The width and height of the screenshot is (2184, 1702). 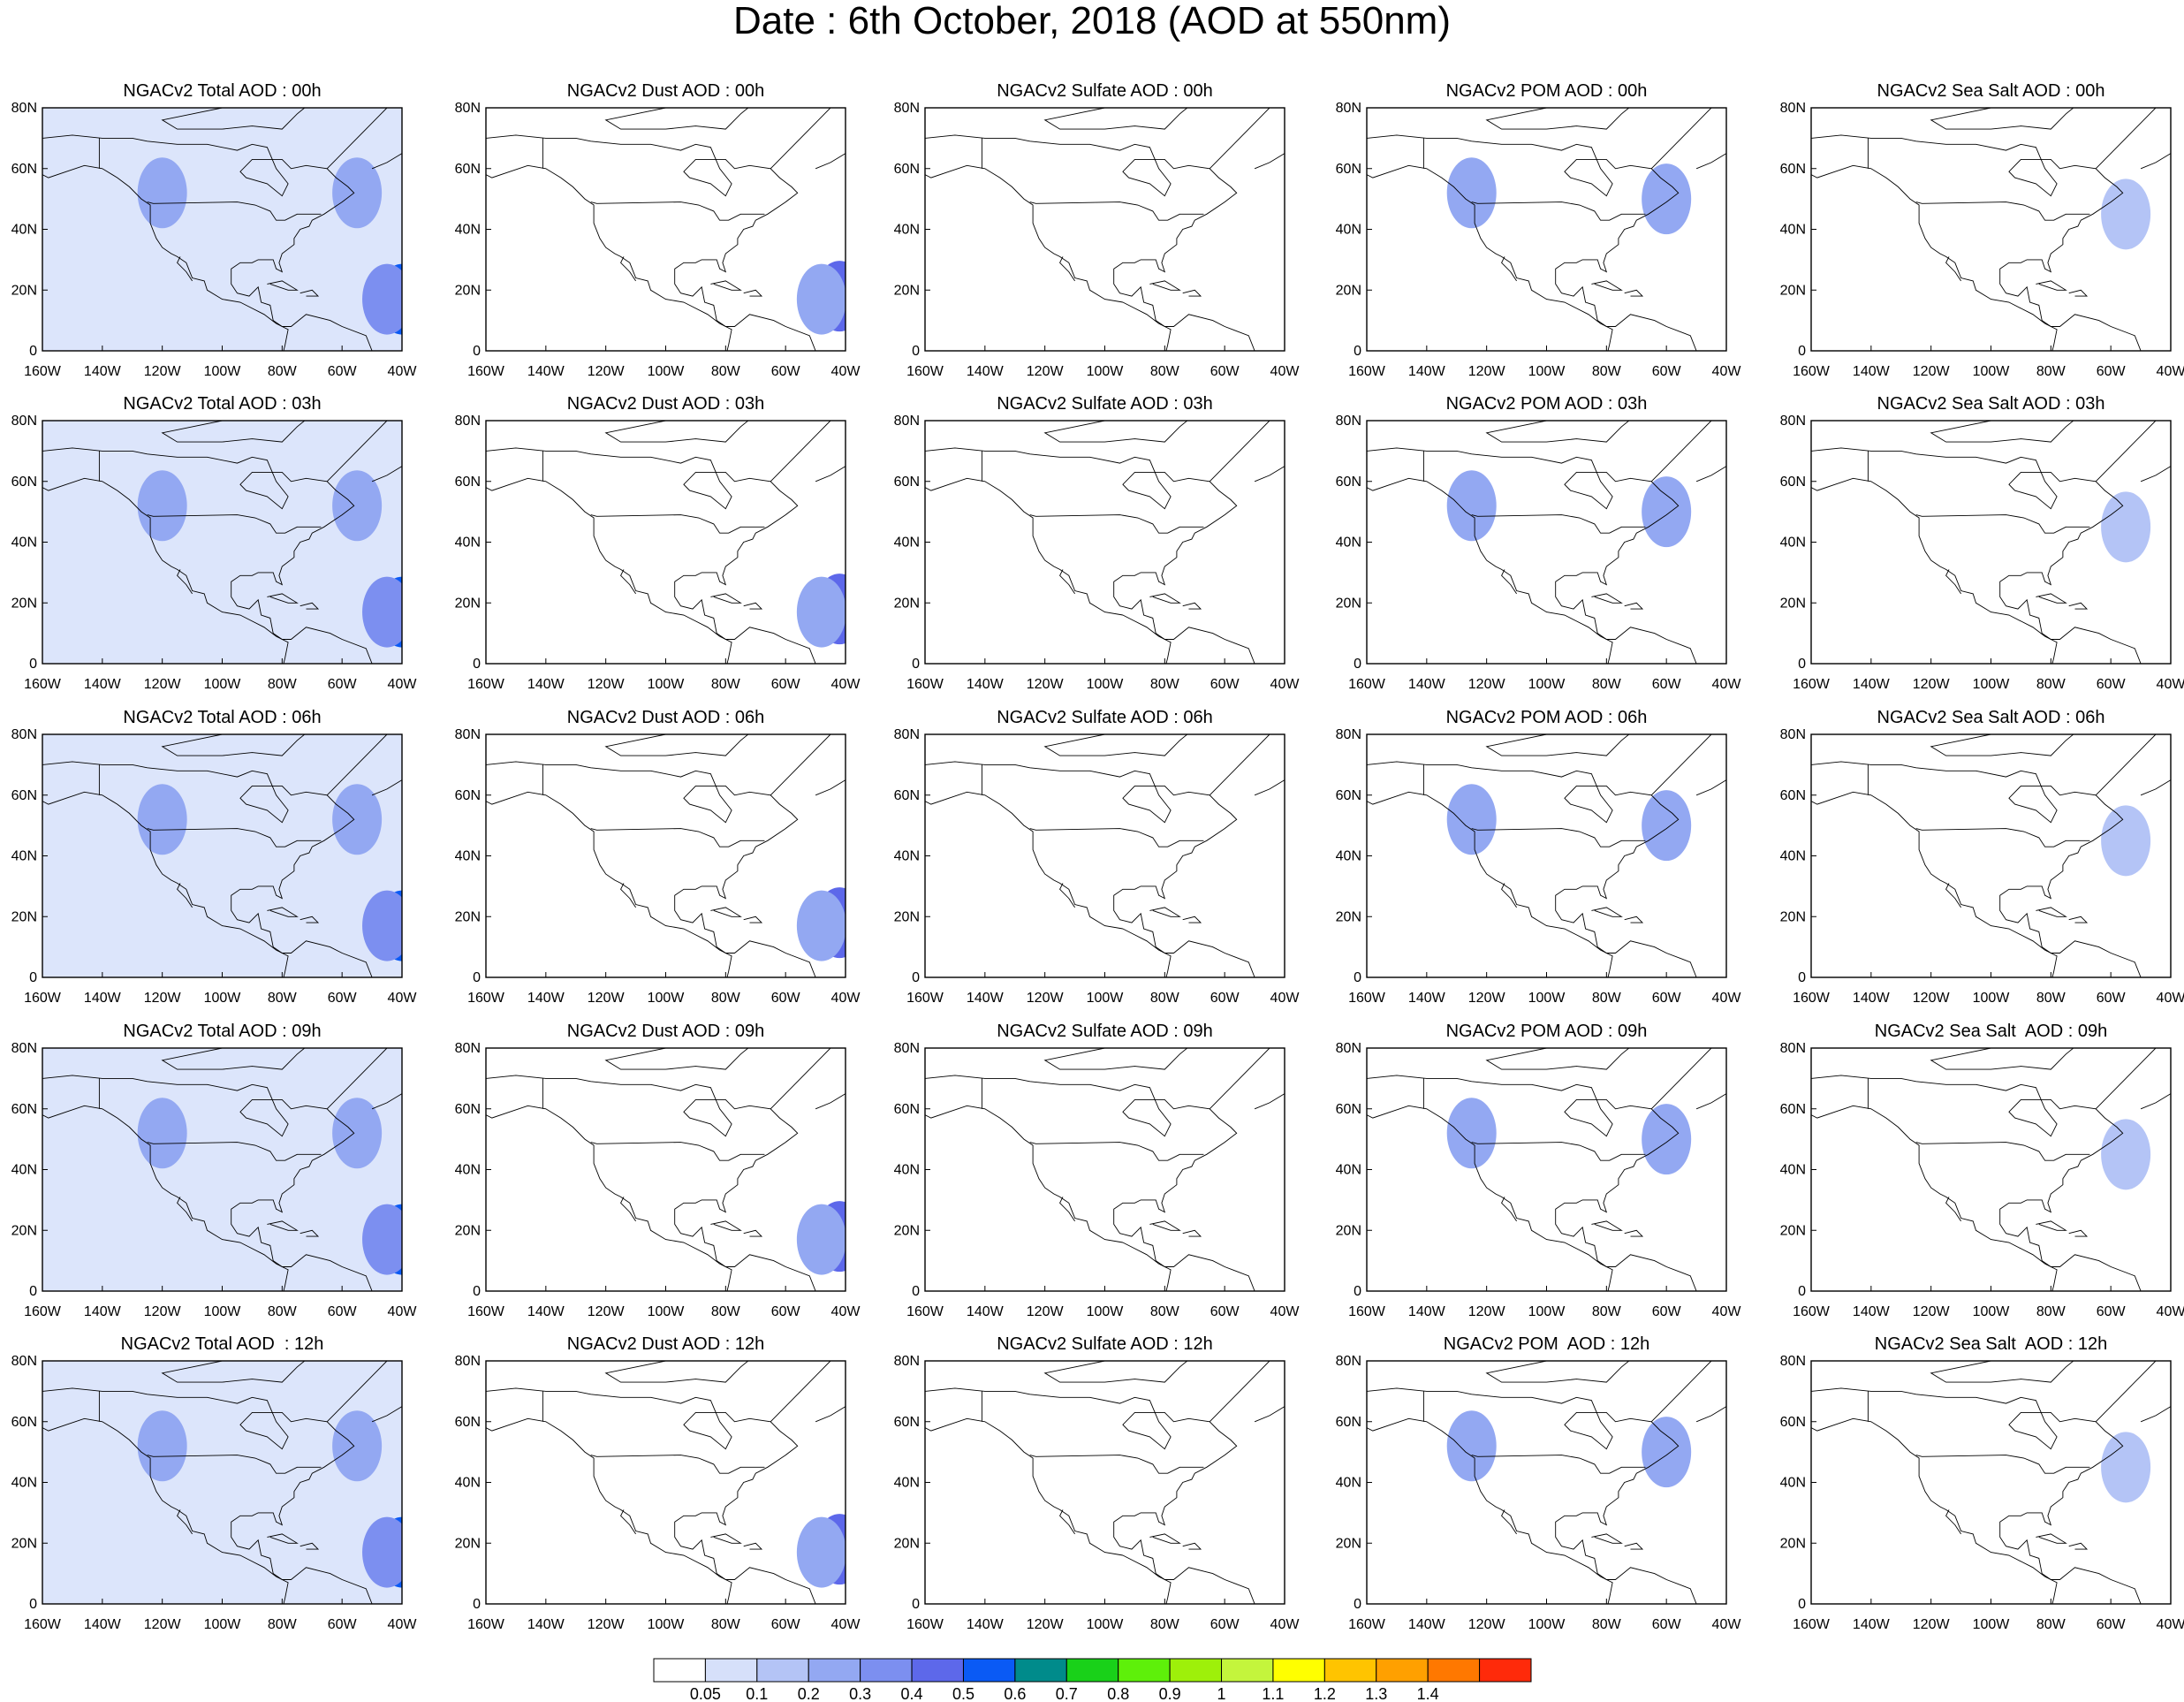 I want to click on map-frame, so click(x=665, y=542).